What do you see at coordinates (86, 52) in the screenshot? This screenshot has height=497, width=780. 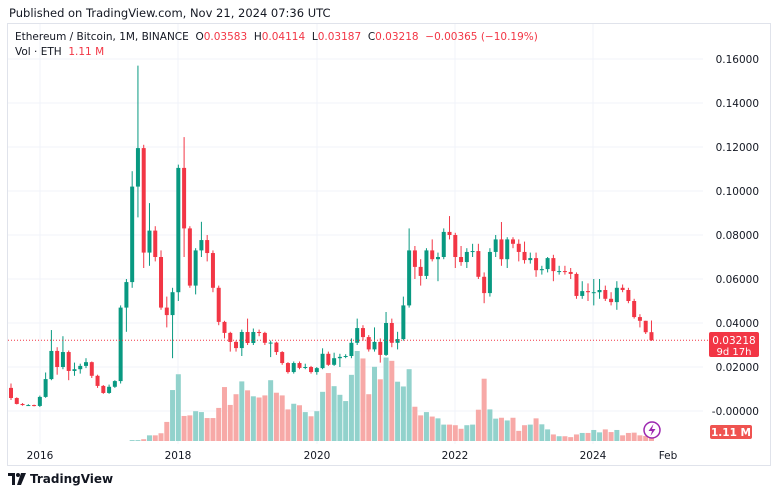 I see `volume-value: 1.11 M` at bounding box center [86, 52].